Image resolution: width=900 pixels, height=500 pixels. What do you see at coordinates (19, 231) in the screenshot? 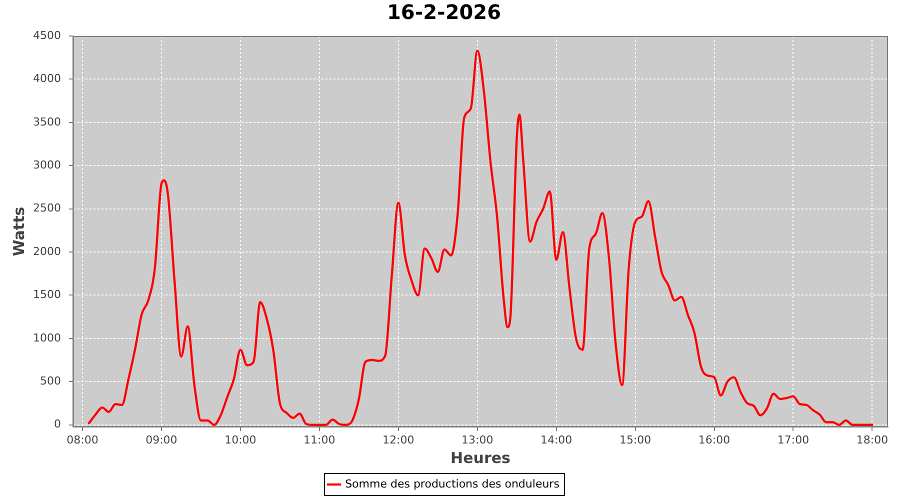
I see `y-axis-title: Watts` at bounding box center [19, 231].